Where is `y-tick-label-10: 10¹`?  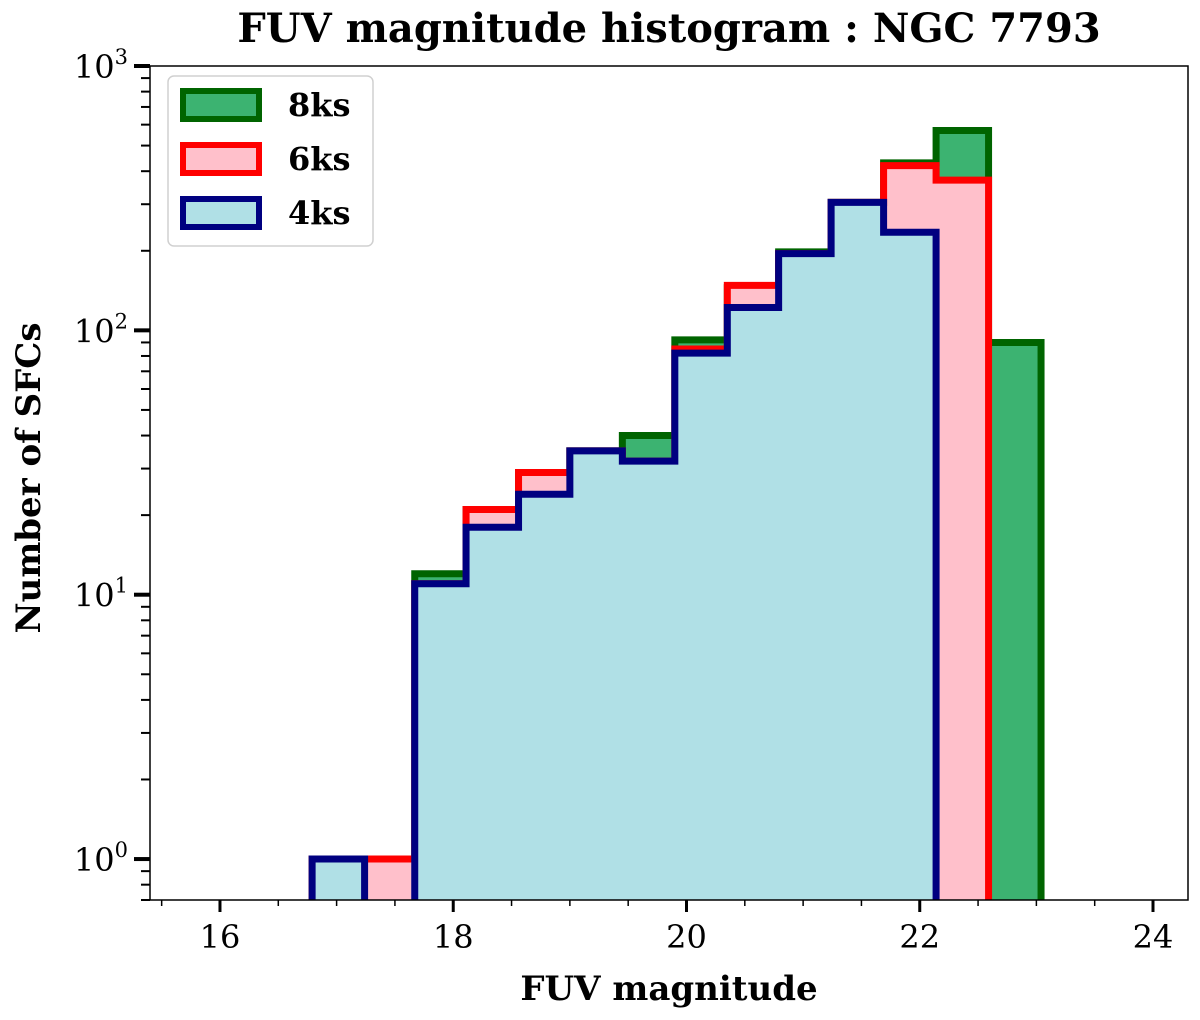
y-tick-label-10: 10¹ is located at coordinates (101, 594).